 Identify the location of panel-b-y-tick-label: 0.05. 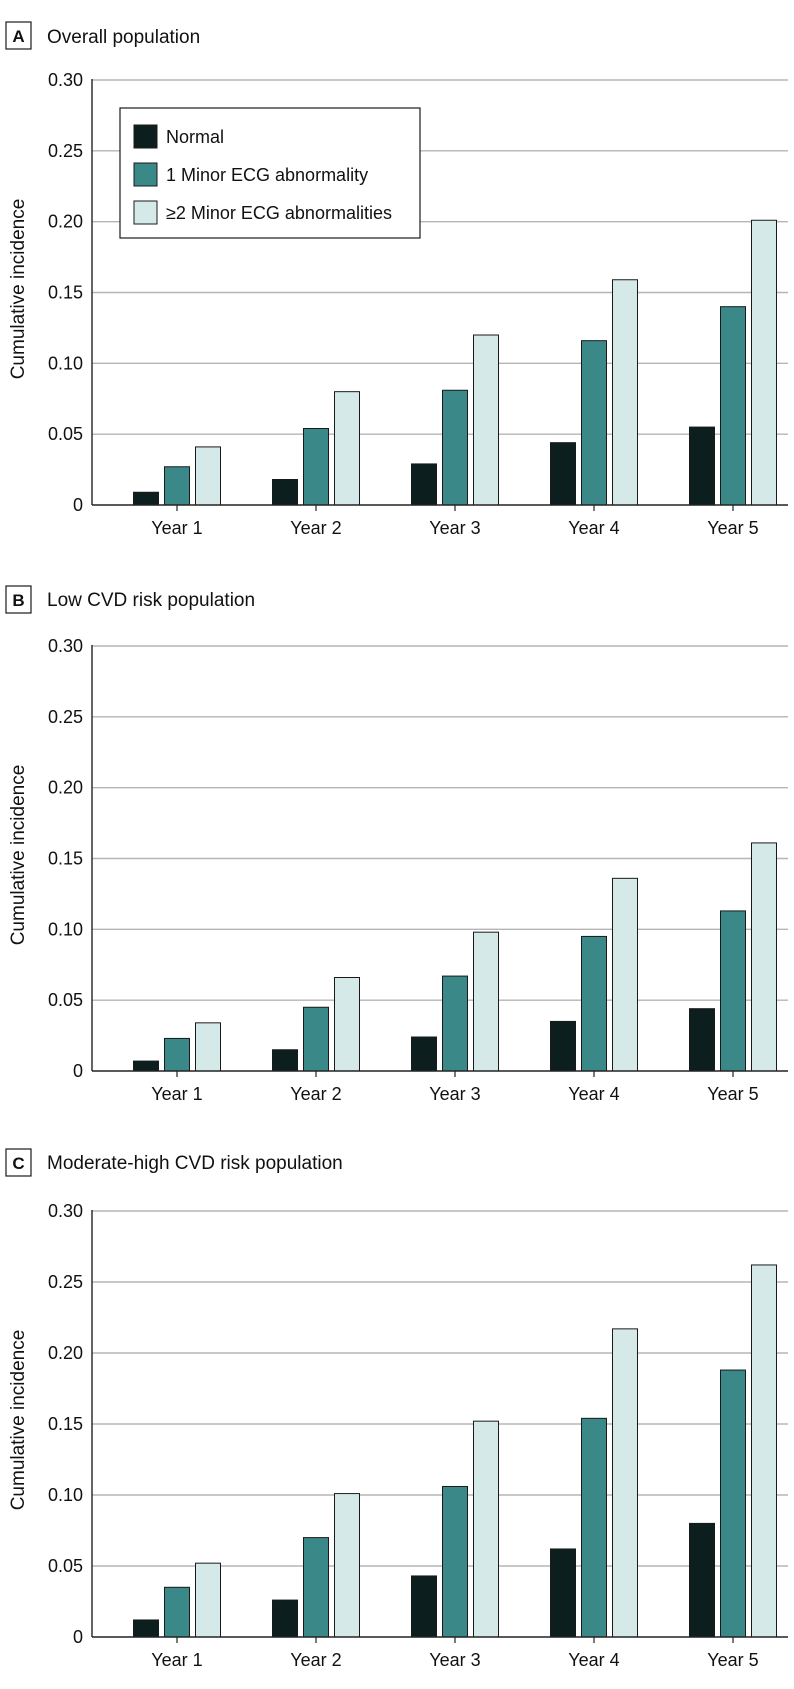
(65, 1000).